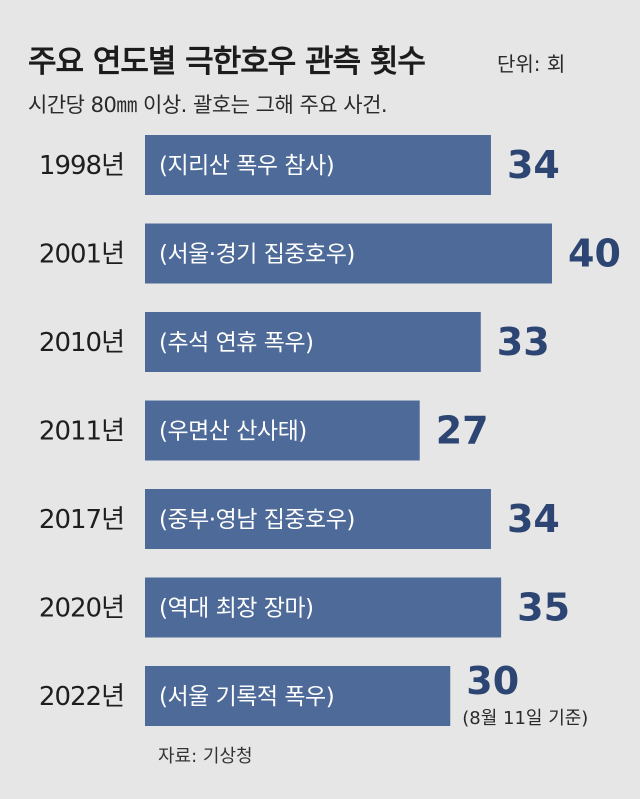 The width and height of the screenshot is (640, 799). I want to click on category-label: 2022년, so click(81, 697).